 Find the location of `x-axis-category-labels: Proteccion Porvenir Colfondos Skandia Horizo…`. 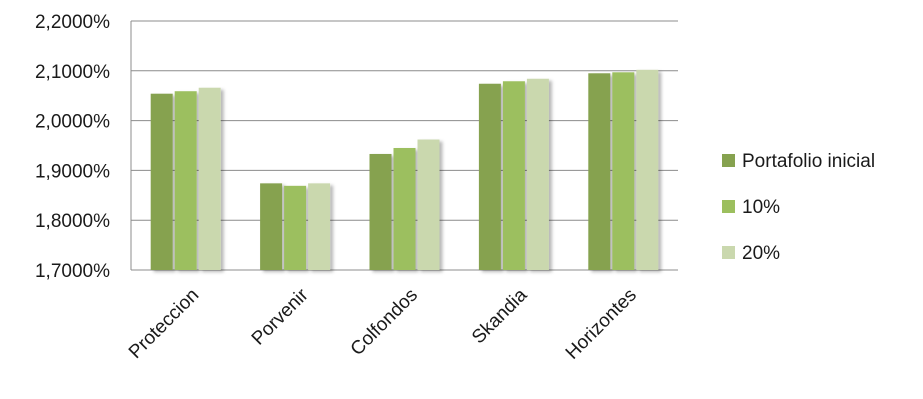

x-axis-category-labels: Proteccion Porvenir Colfondos Skandia Horizo… is located at coordinates (383, 324).